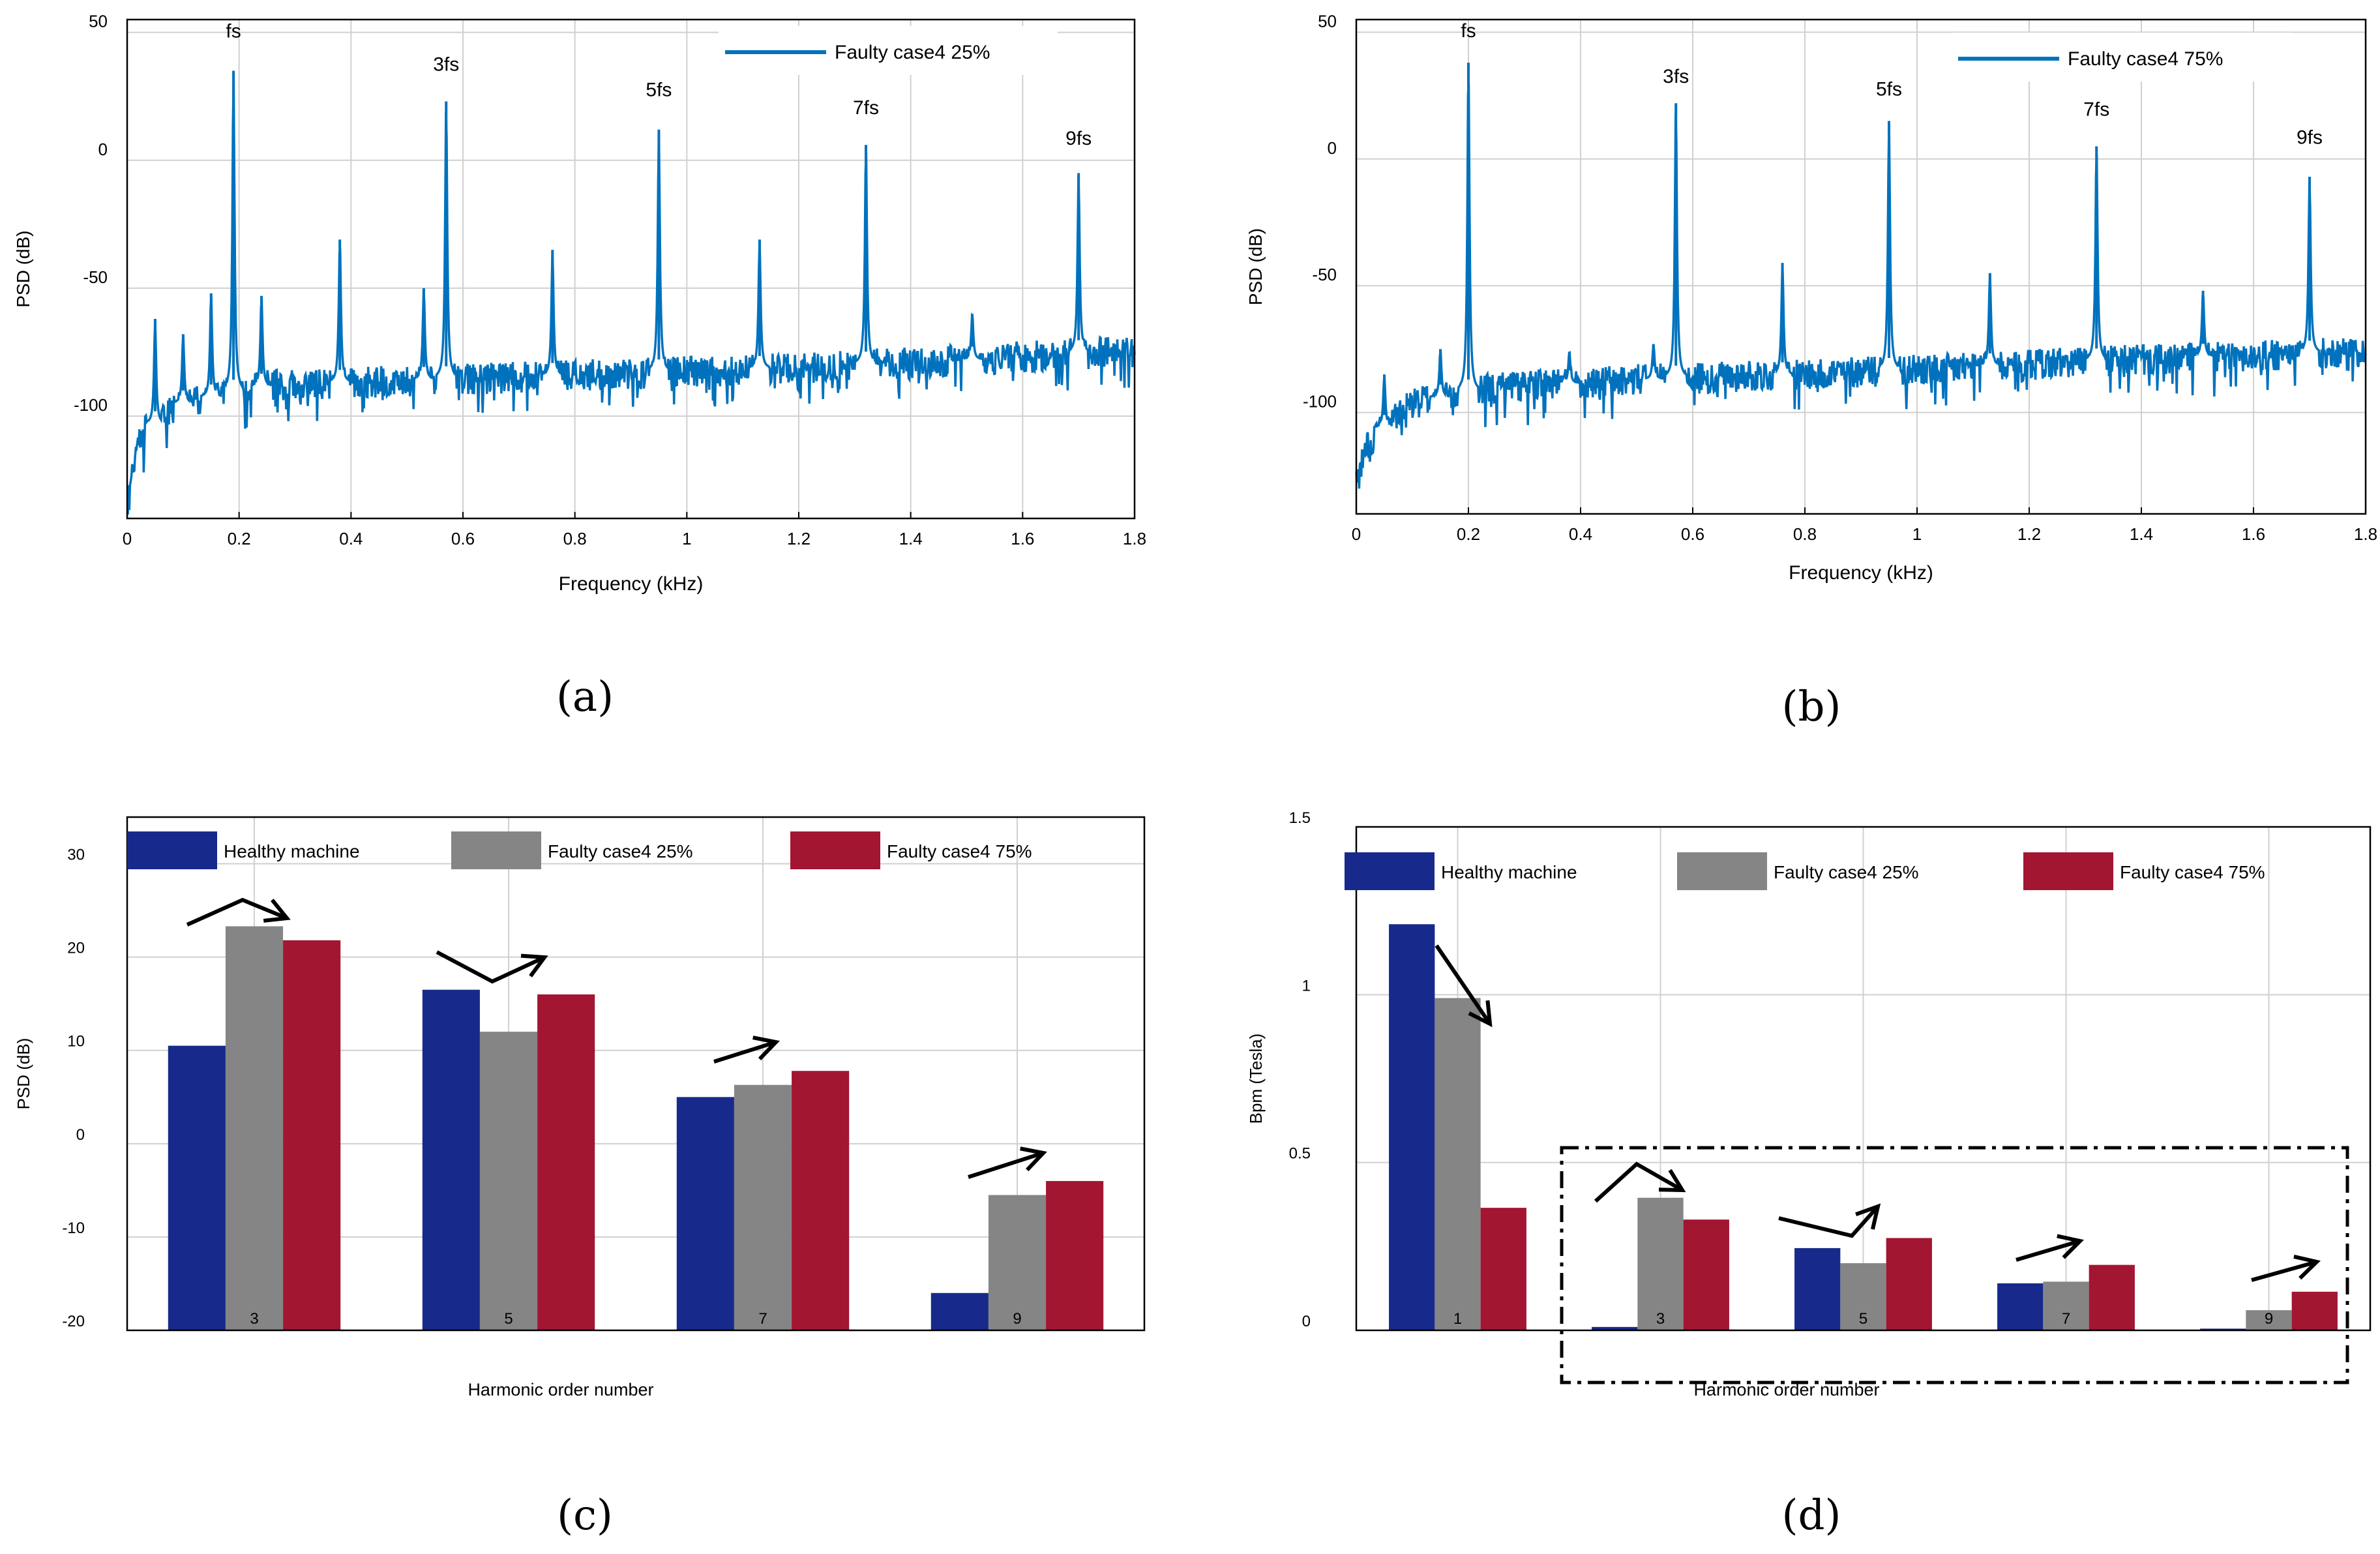 The height and width of the screenshot is (1554, 2380). I want to click on legend-label: Healthy machine, so click(292, 851).